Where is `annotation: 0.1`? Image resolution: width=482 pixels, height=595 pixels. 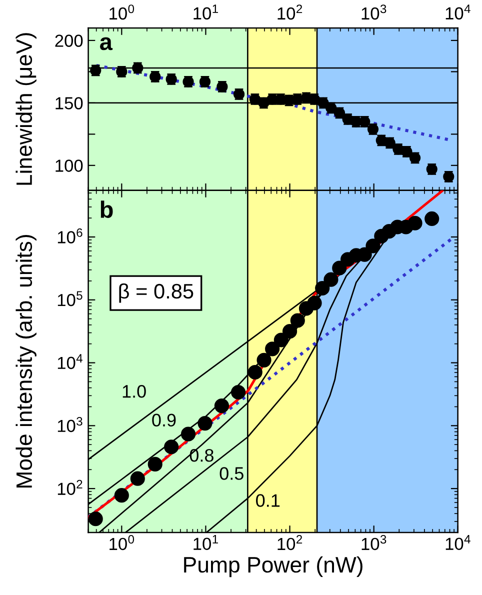
annotation: 0.1 is located at coordinates (268, 500).